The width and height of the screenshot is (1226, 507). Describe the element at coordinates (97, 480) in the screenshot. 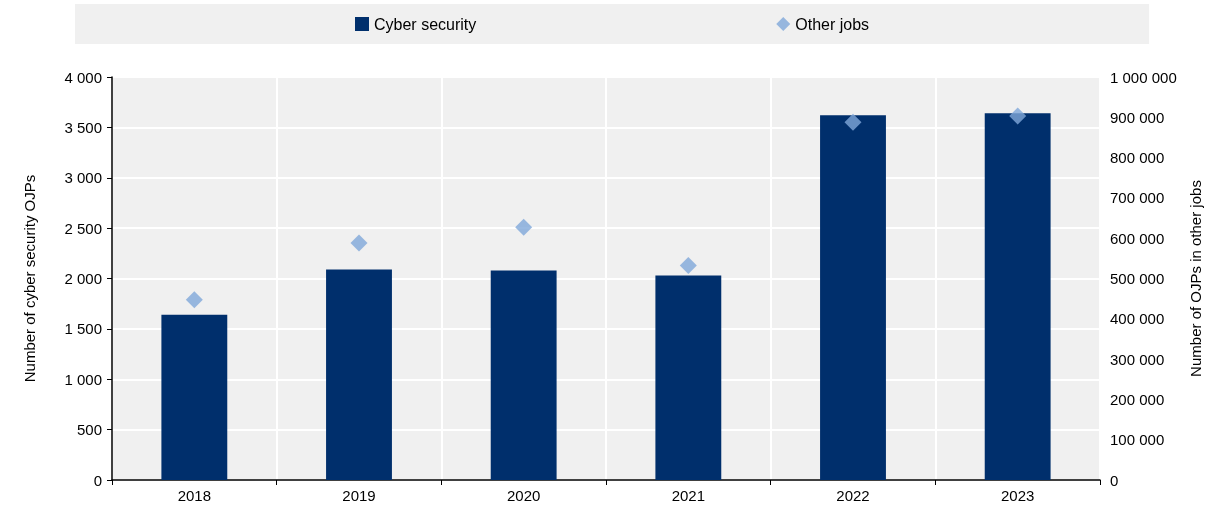

I see `y-tick-label: 0` at that location.